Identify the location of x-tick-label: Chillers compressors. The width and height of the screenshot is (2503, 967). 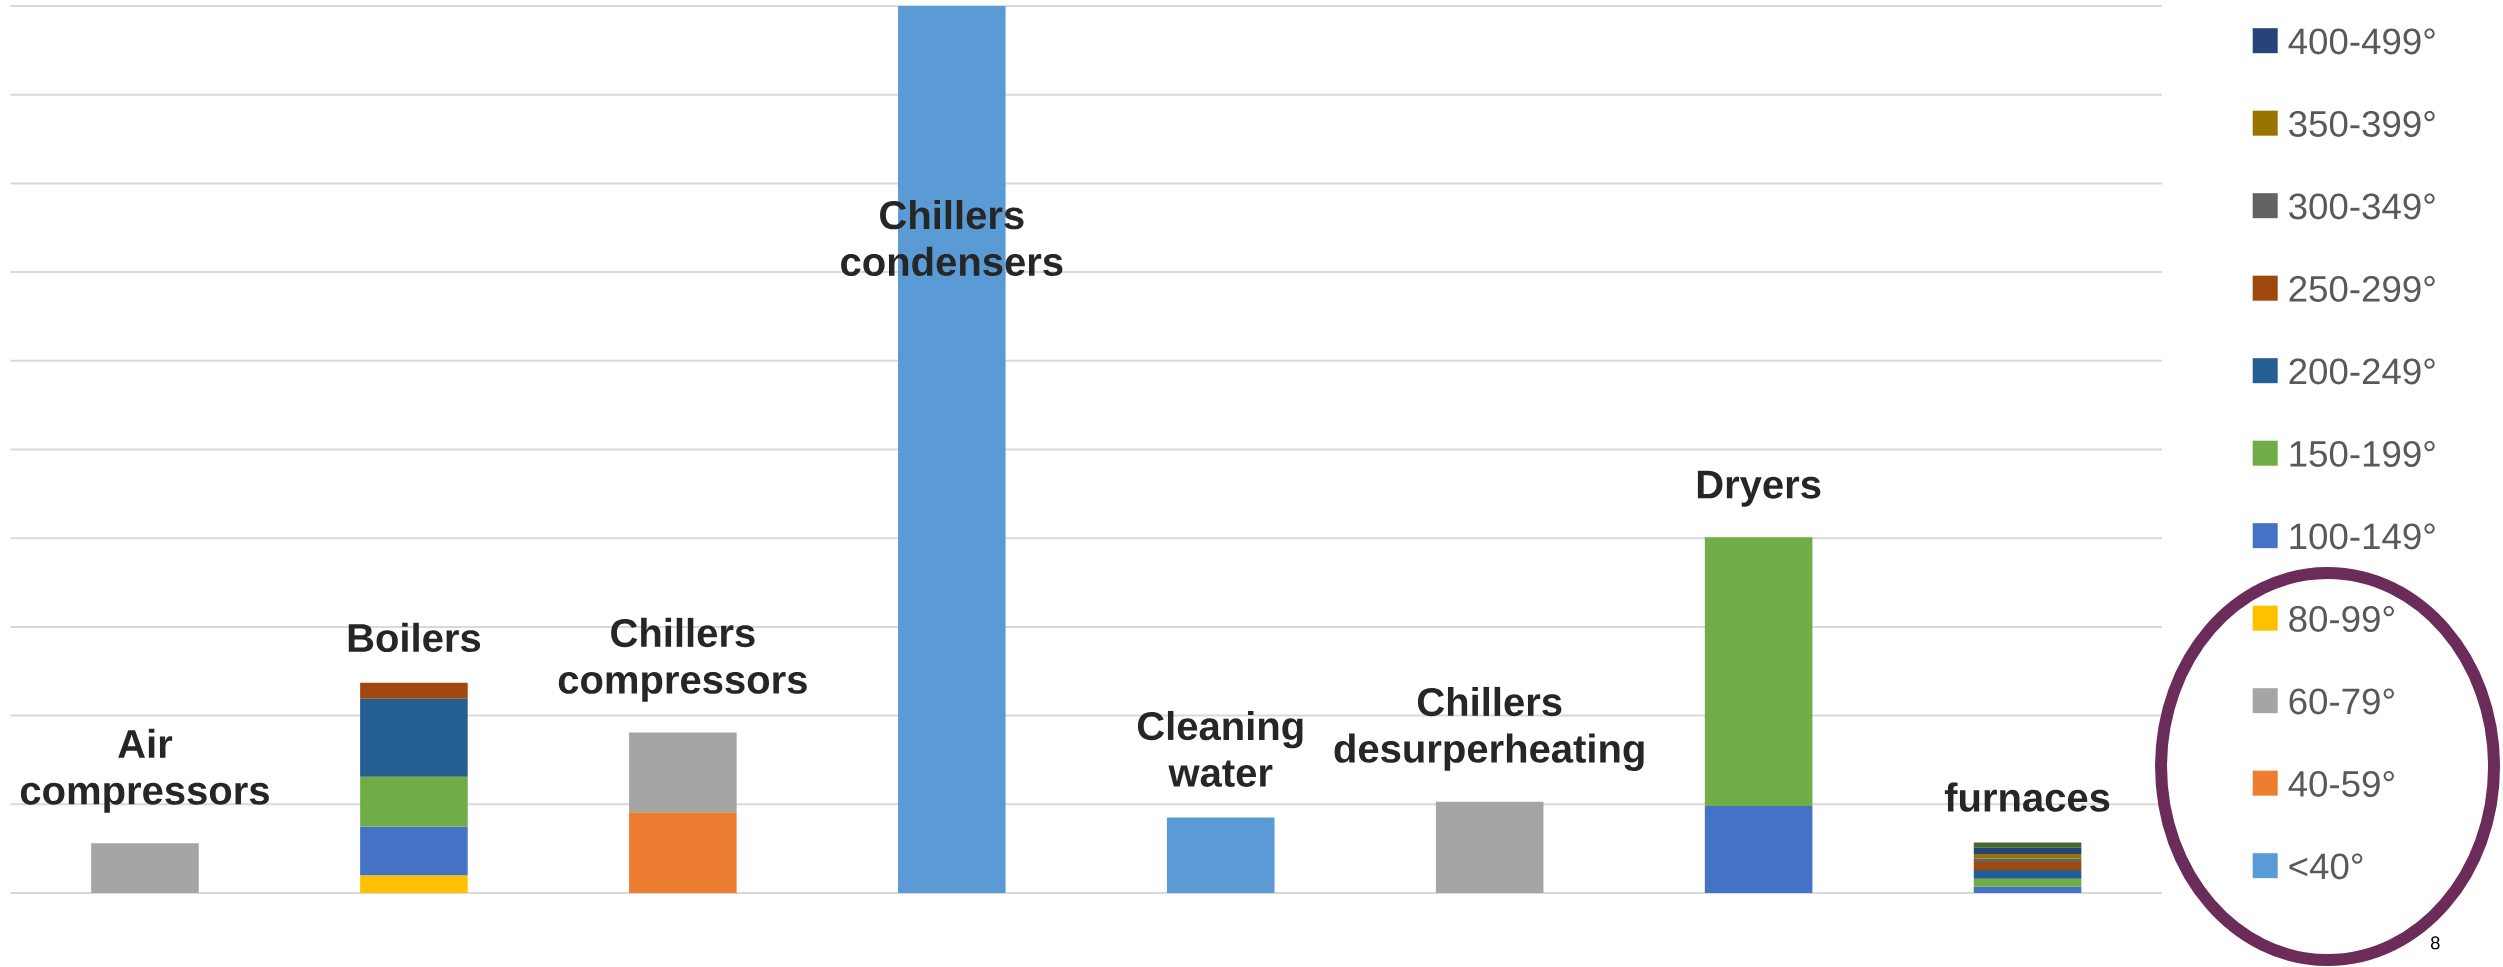
(682, 659).